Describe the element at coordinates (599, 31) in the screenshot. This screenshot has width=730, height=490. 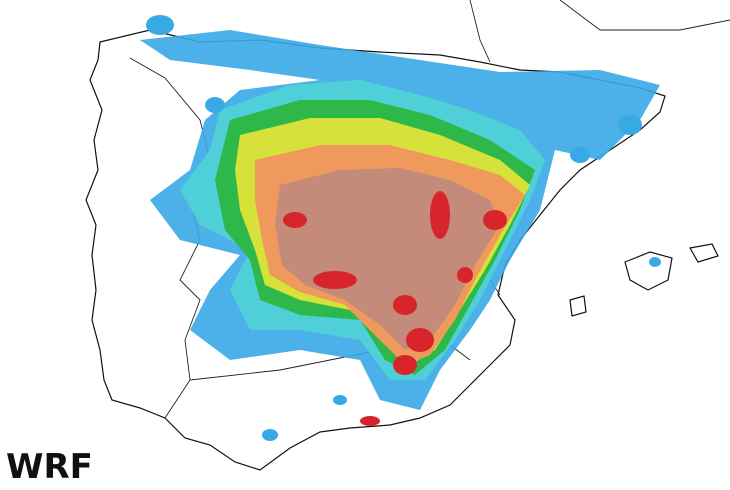
I see `france-coast` at that location.